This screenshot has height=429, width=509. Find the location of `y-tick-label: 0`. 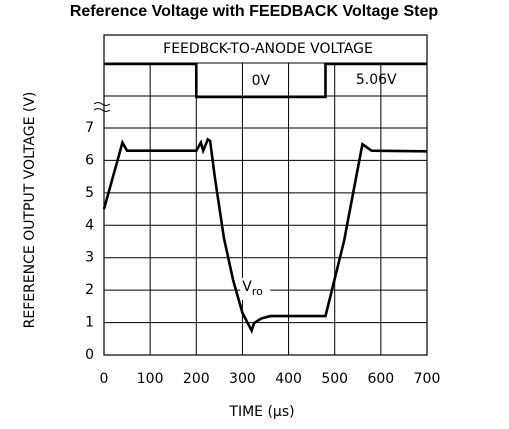

y-tick-label: 0 is located at coordinates (89, 355).